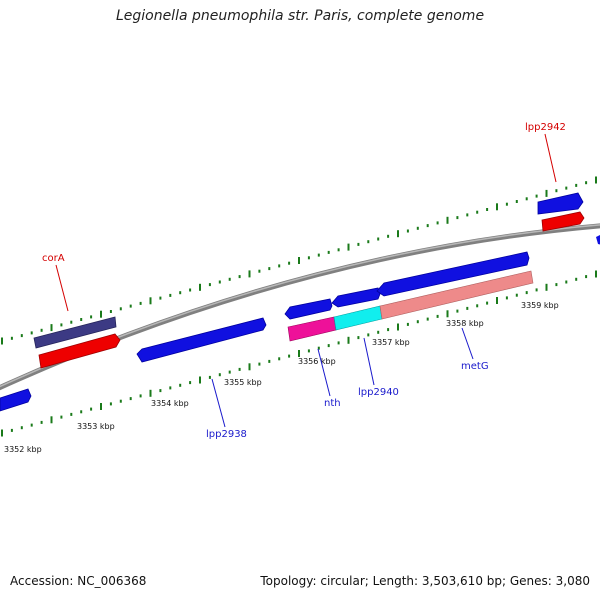  I want to click on tick-label-3353: 3353 kbp, so click(96, 426).